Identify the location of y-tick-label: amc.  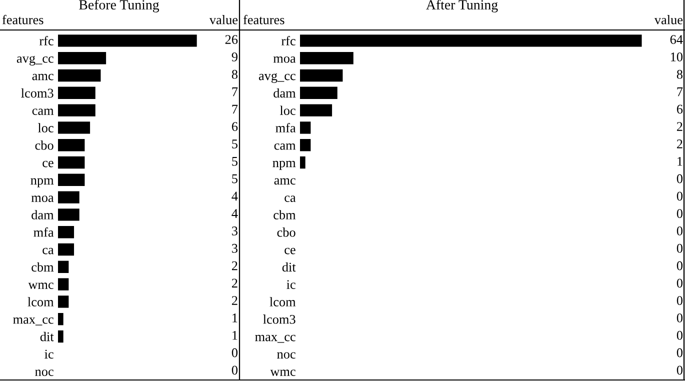
(285, 181).